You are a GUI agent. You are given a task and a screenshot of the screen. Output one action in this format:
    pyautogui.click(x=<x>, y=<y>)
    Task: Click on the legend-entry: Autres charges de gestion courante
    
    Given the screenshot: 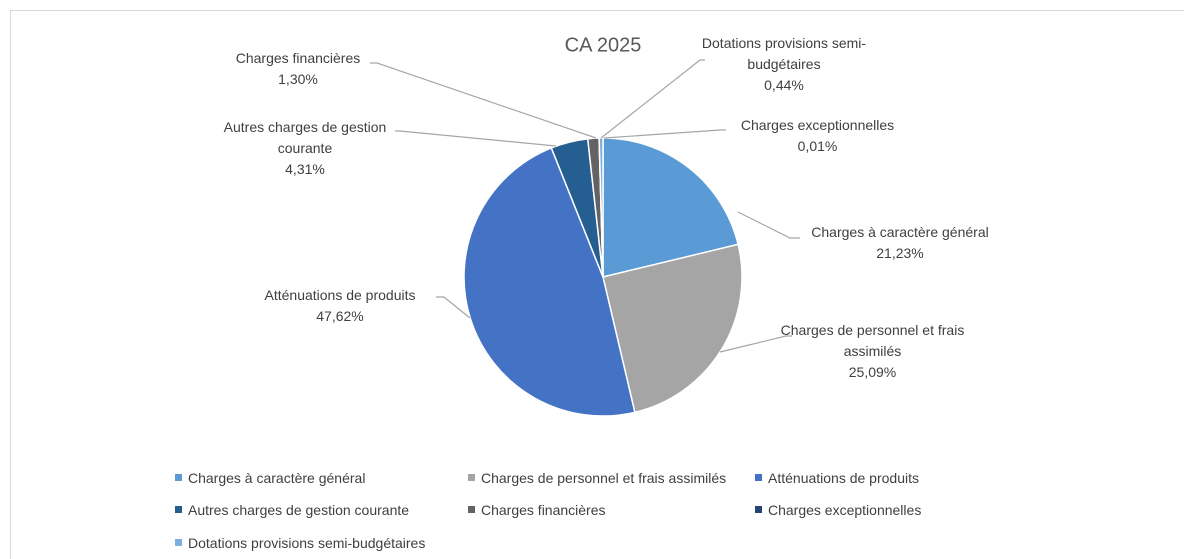 What is the action you would take?
    pyautogui.click(x=292, y=510)
    